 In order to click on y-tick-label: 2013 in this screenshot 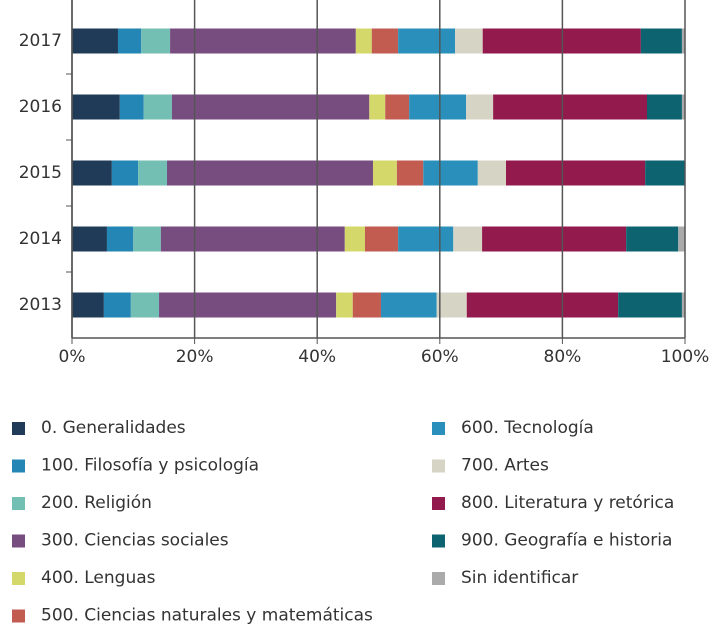, I will do `click(40, 305)`.